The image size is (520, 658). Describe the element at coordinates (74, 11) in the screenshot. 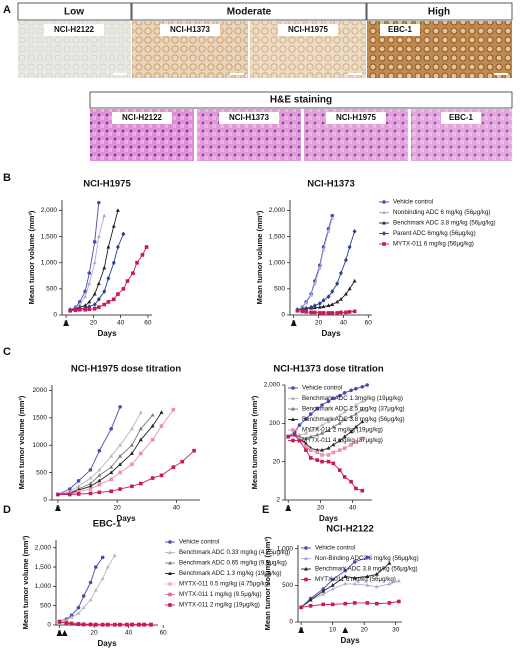

I see `header-box` at that location.